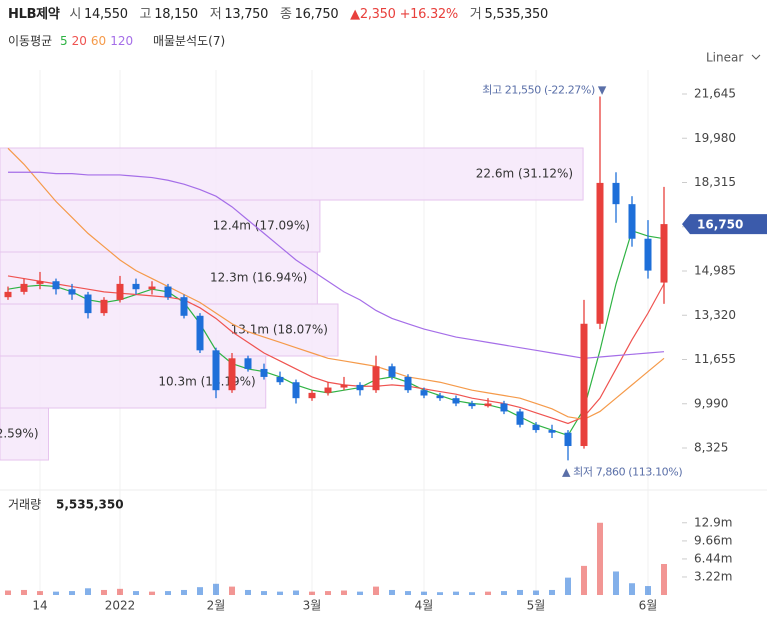 This screenshot has height=623, width=767. I want to click on x-tick-label: 3월, so click(312, 606).